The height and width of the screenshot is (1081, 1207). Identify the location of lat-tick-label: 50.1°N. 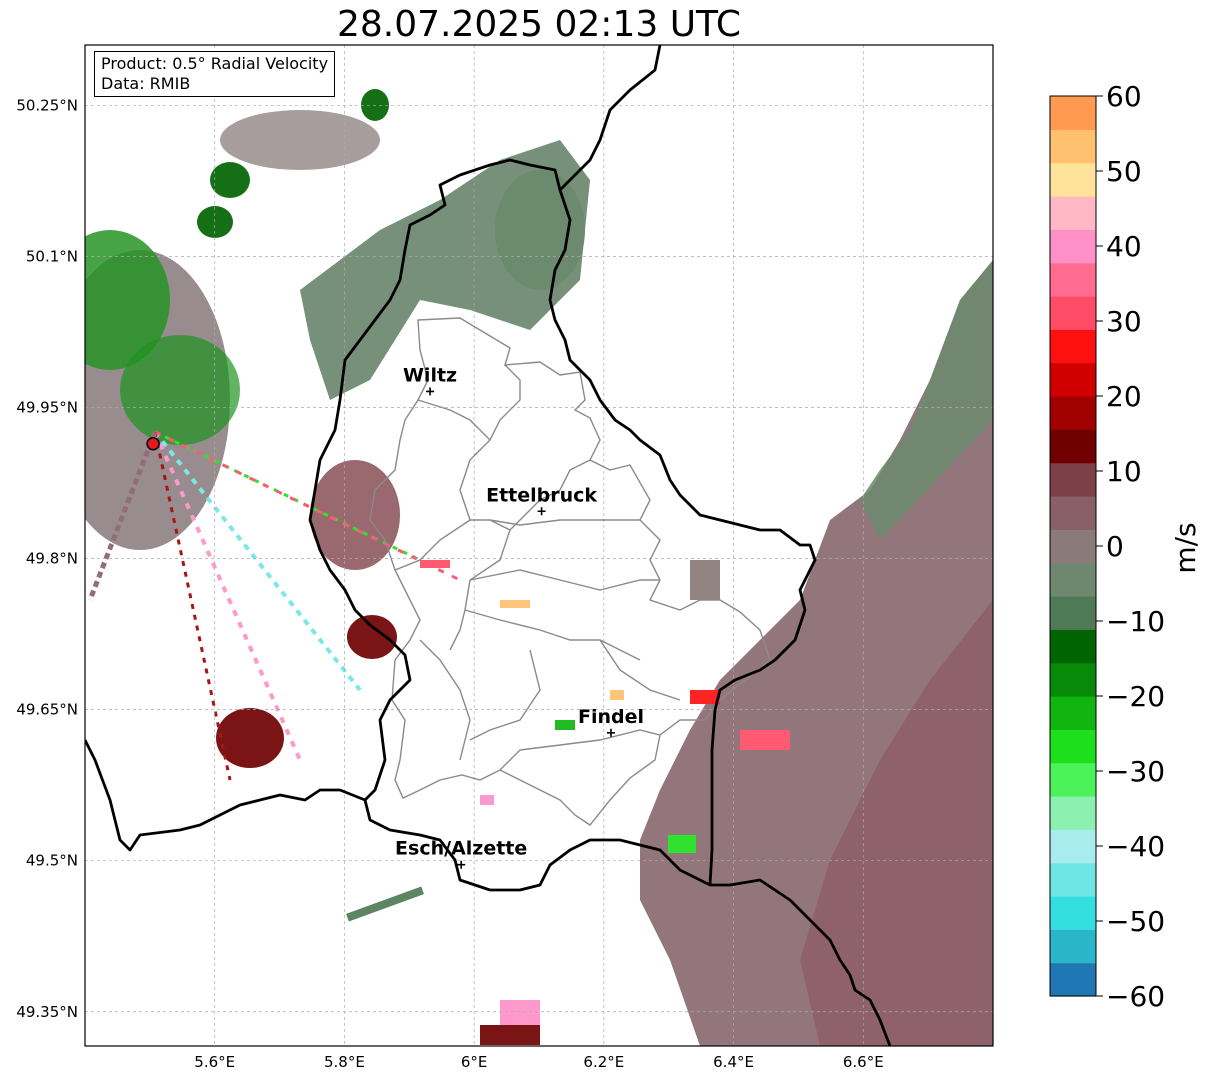
(52, 256).